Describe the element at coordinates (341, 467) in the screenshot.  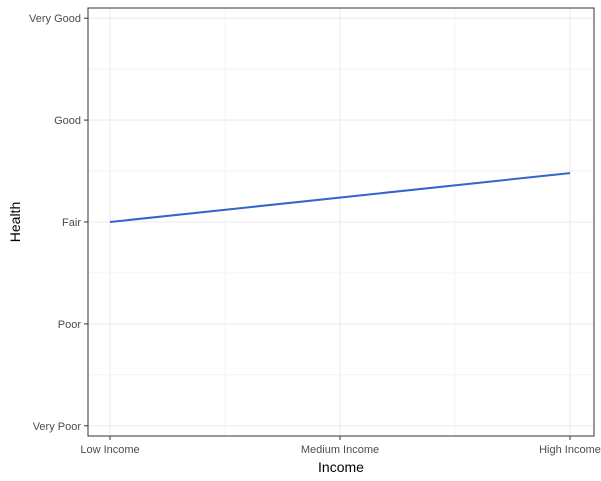
I see `x-axis-title: Income` at that location.